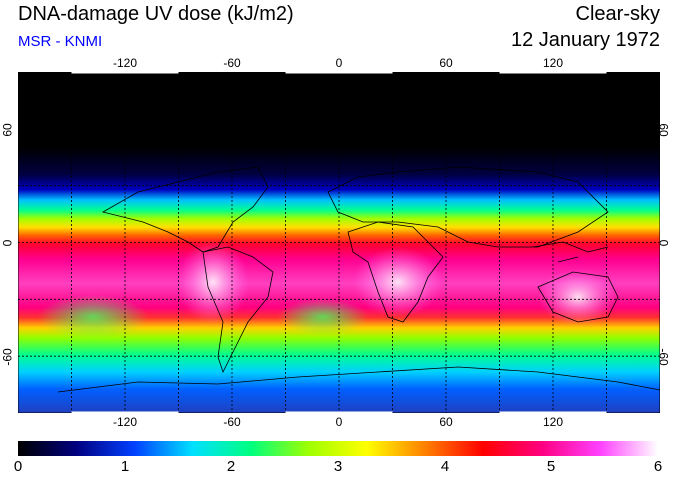 This screenshot has width=678, height=480. Describe the element at coordinates (585, 40) in the screenshot. I see `date-label: 12 January 1972` at that location.